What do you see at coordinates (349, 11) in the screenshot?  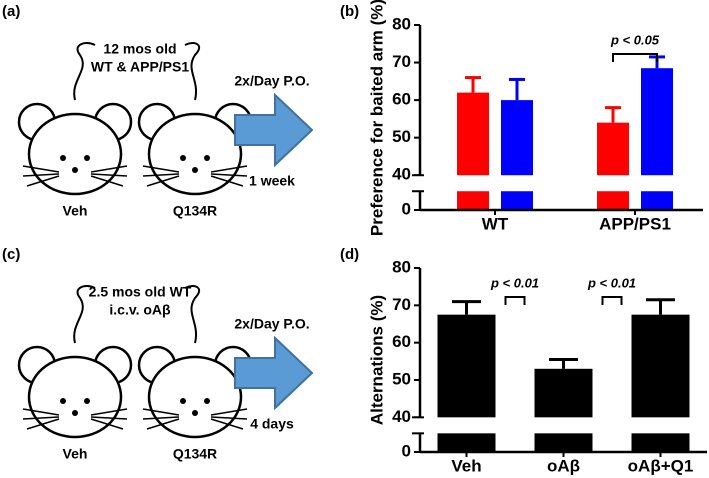 I see `panel-label: (b)` at bounding box center [349, 11].